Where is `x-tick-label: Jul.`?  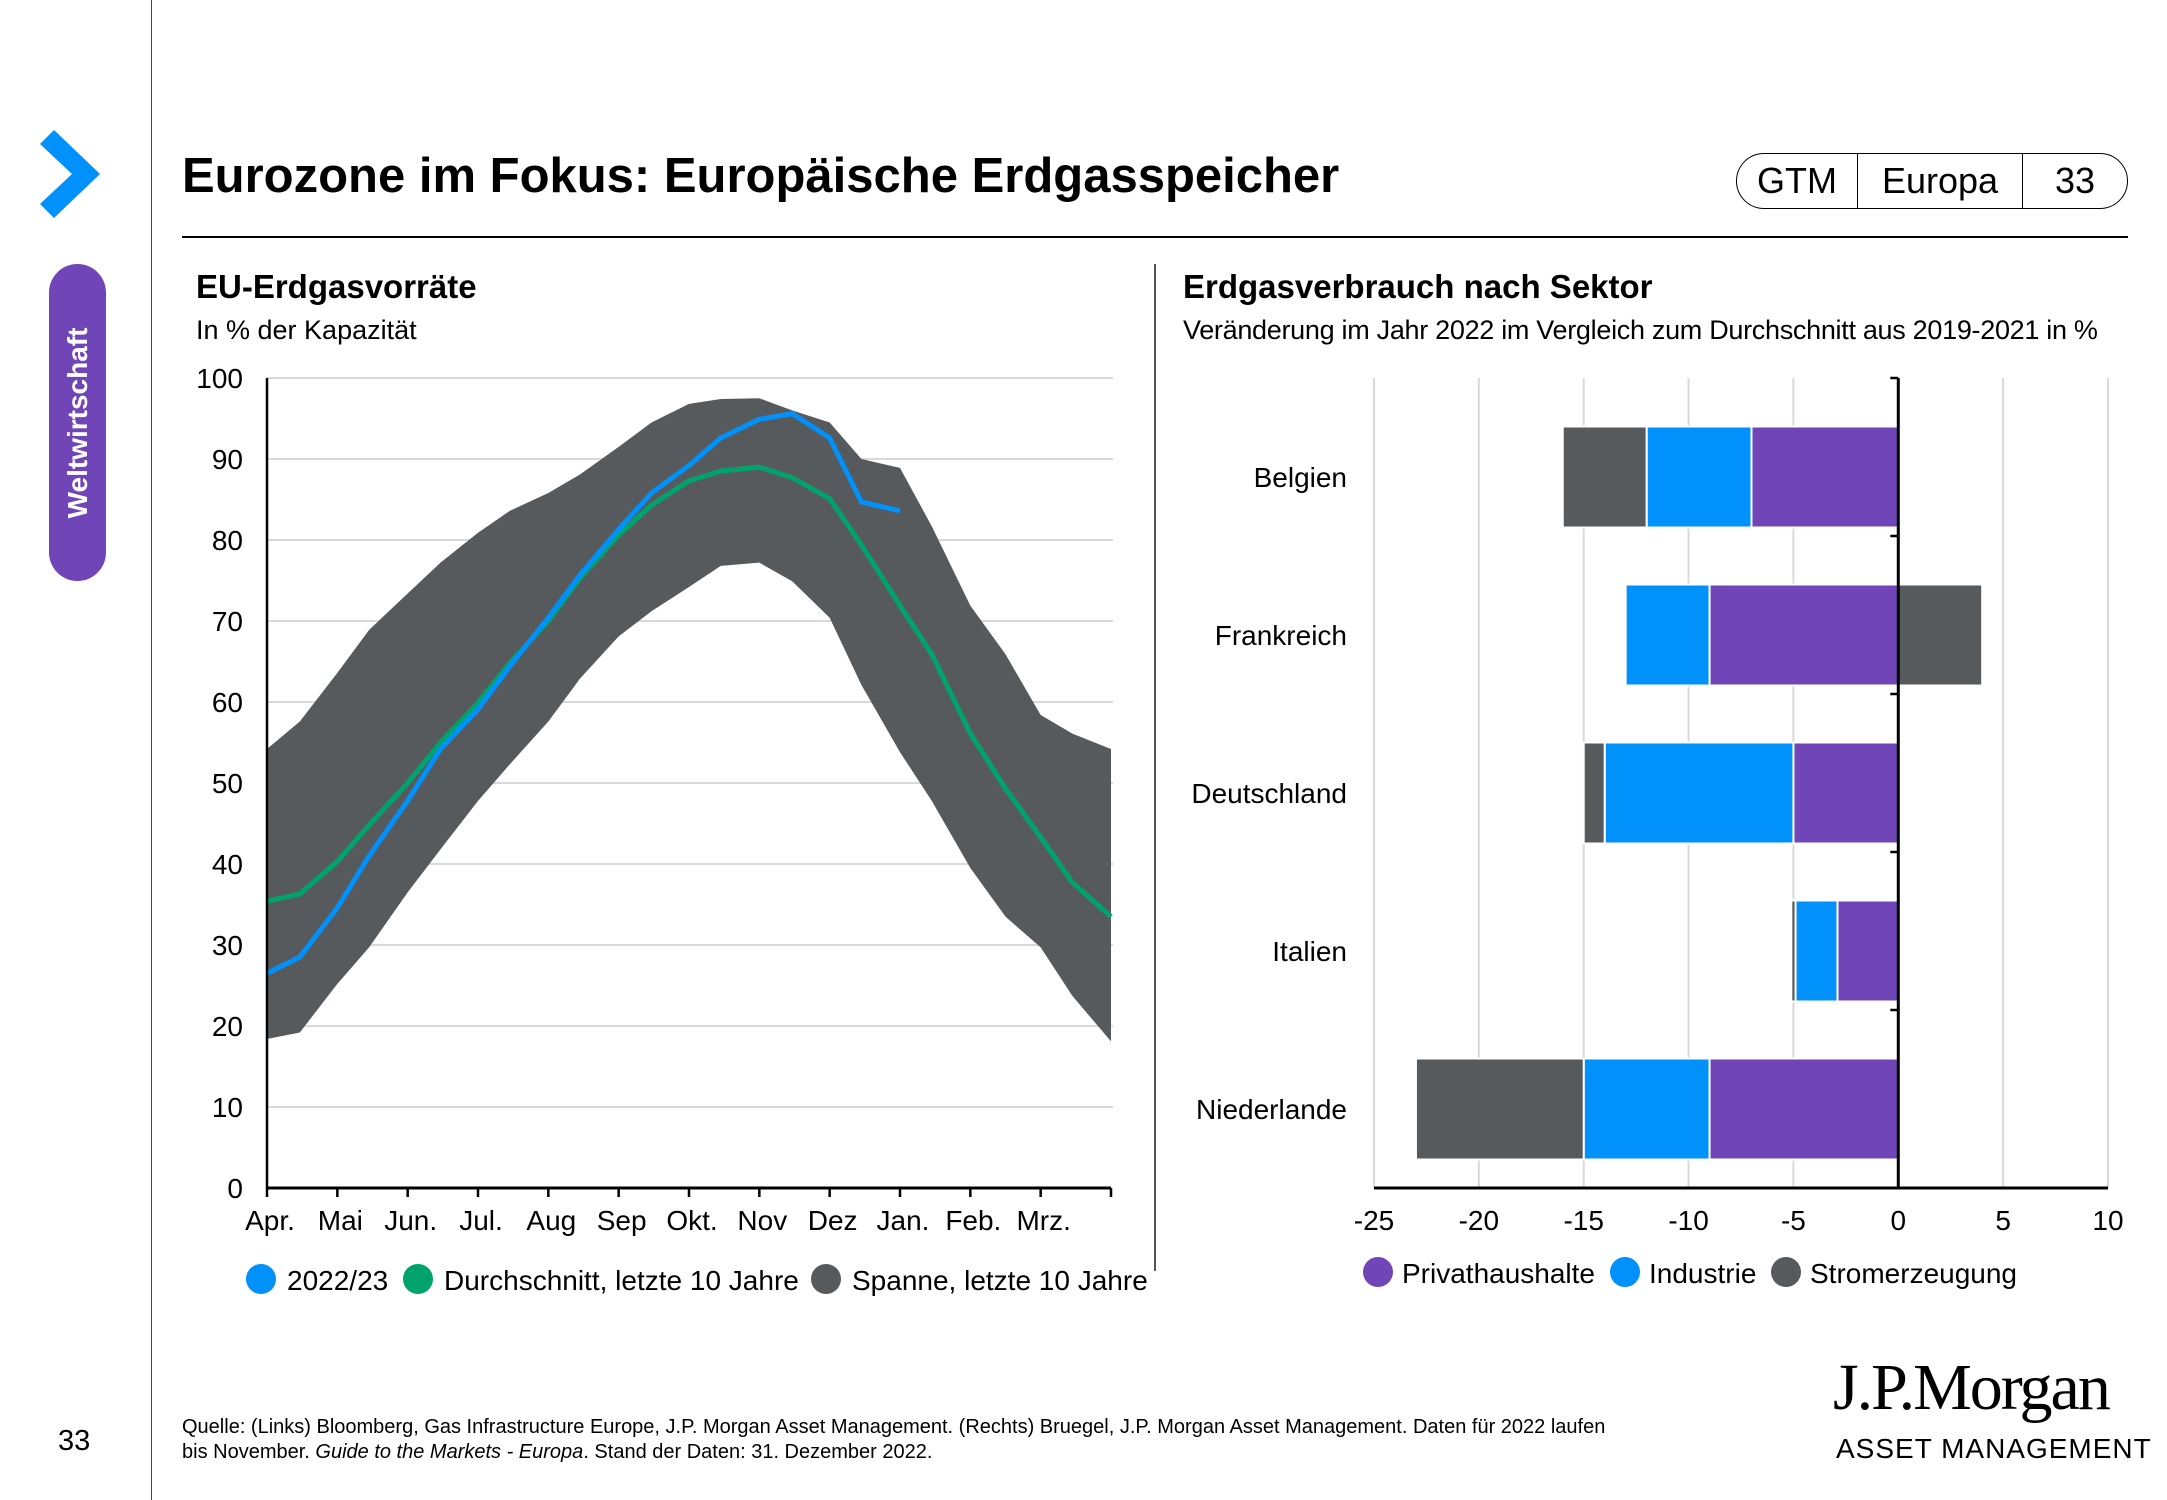
x-tick-label: Jul. is located at coordinates (481, 1220).